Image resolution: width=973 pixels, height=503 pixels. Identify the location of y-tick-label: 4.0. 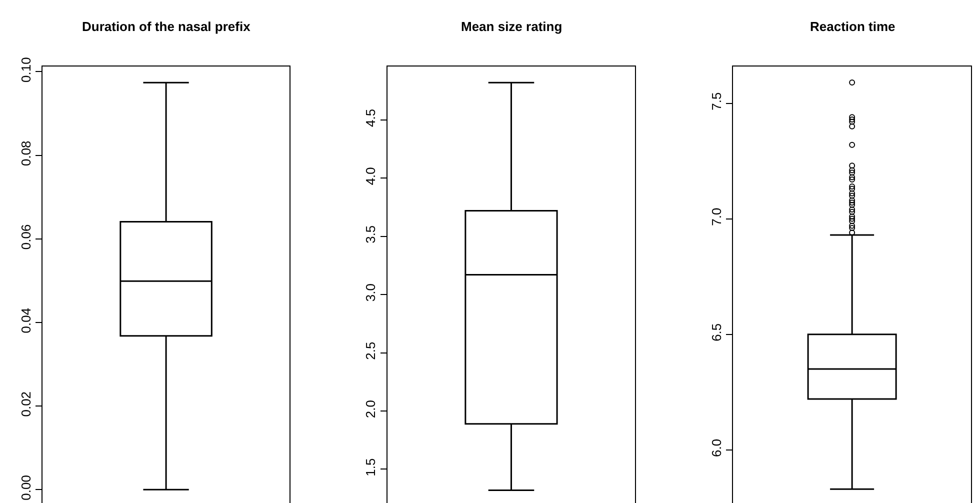
(370, 176).